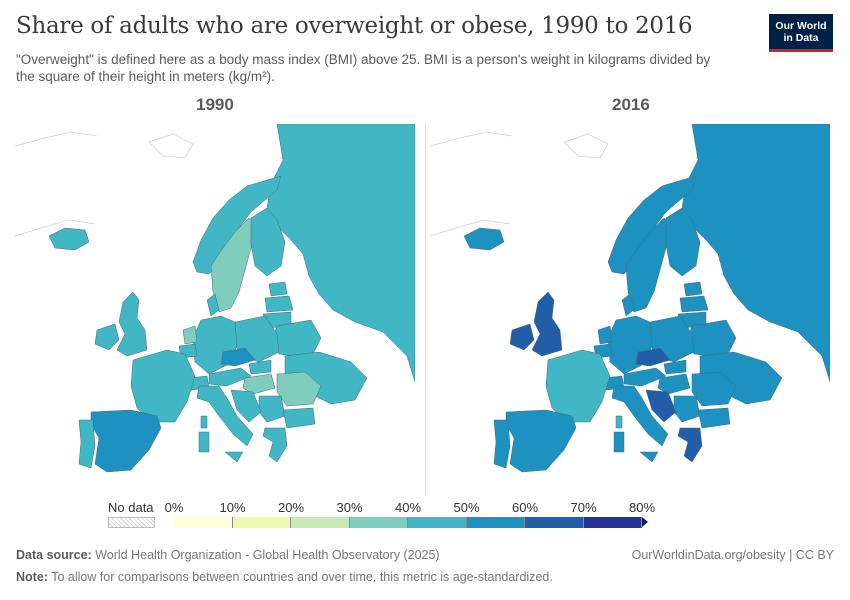  I want to click on data-source-label: Data source:, so click(54, 555).